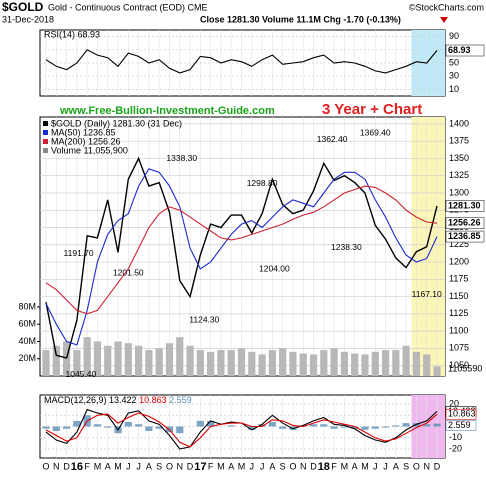  Describe the element at coordinates (454, 403) in the screenshot. I see `y-tick-label: 20` at that location.